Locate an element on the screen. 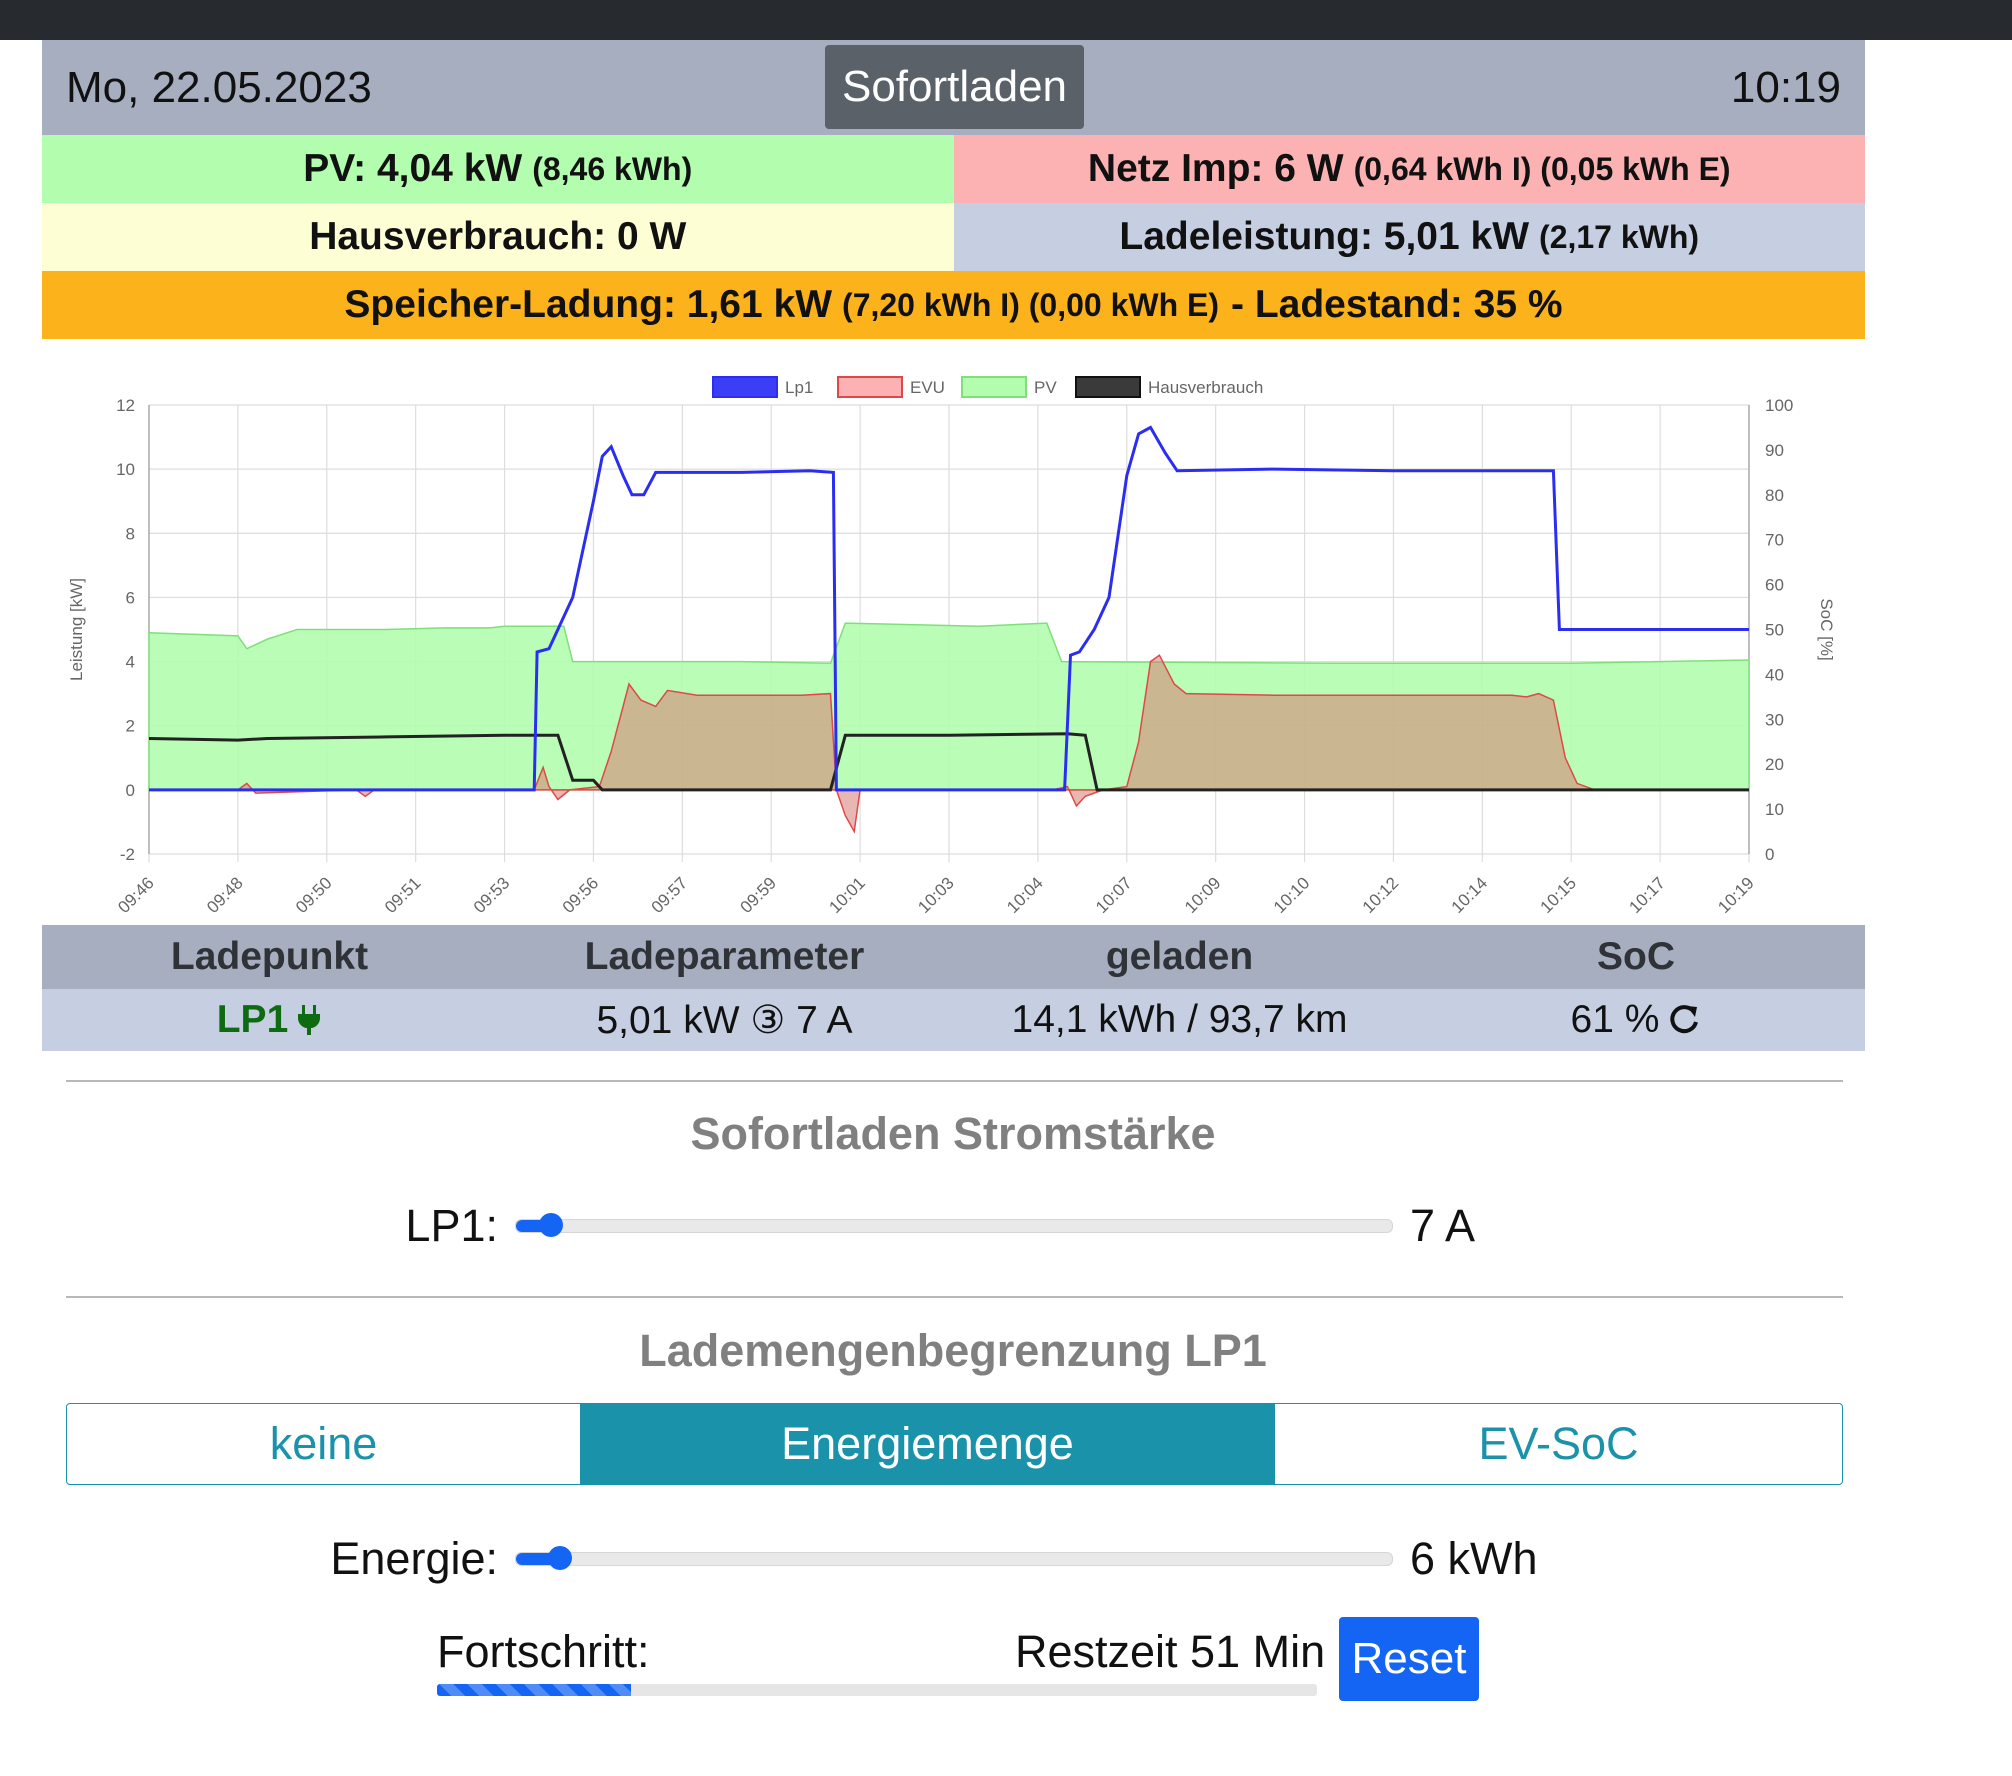 The height and width of the screenshot is (1776, 2012). storage-value: Speicher-Ladung: 1,61 kW is located at coordinates (588, 304).